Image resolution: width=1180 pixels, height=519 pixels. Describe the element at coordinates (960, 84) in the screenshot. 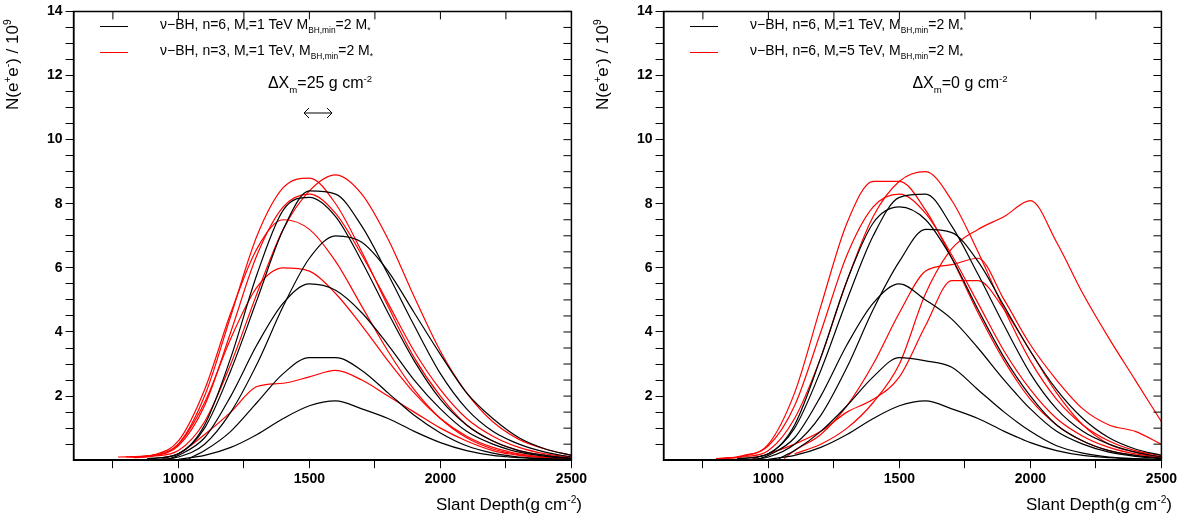

I see `annotation: ΔX$_{m}$=0 g cm$^{-2}$` at that location.